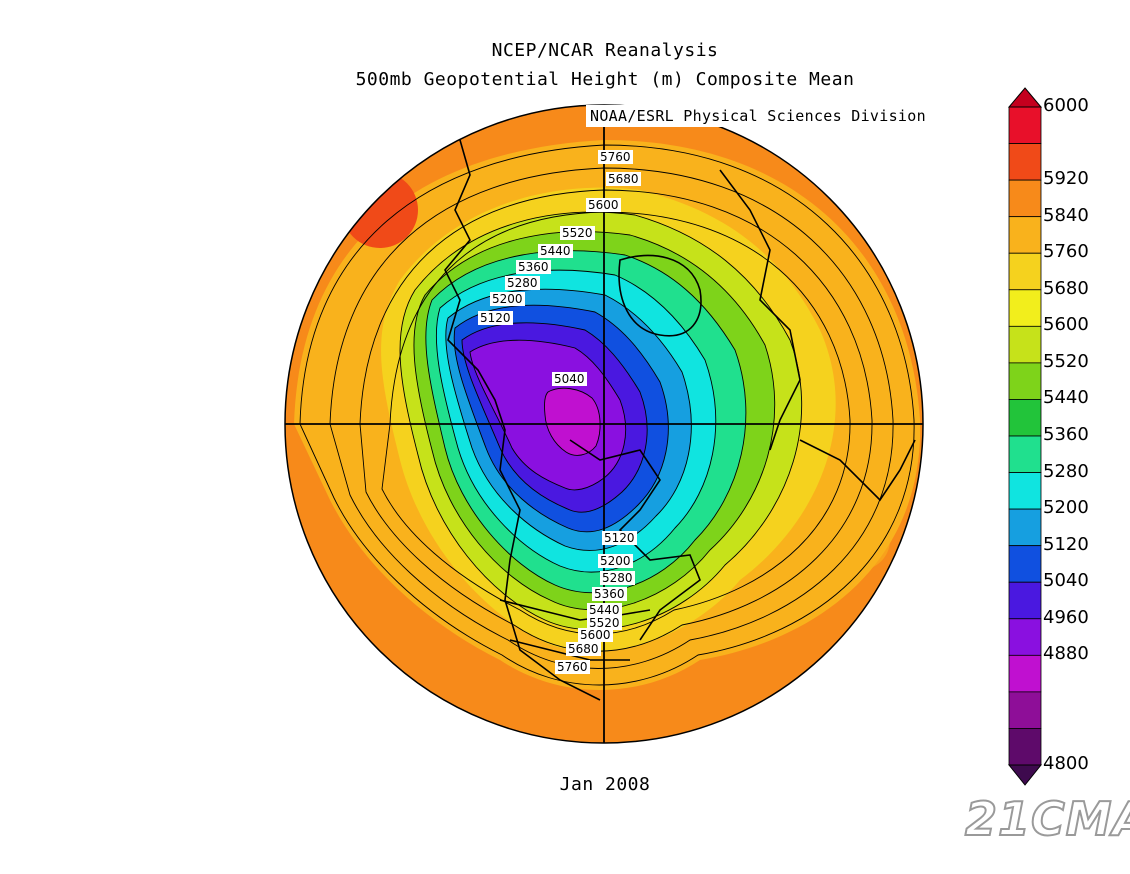 Image resolution: width=1130 pixels, height=874 pixels. Describe the element at coordinates (1066, 471) in the screenshot. I see `colorbar-tick-label: 5280` at that location.